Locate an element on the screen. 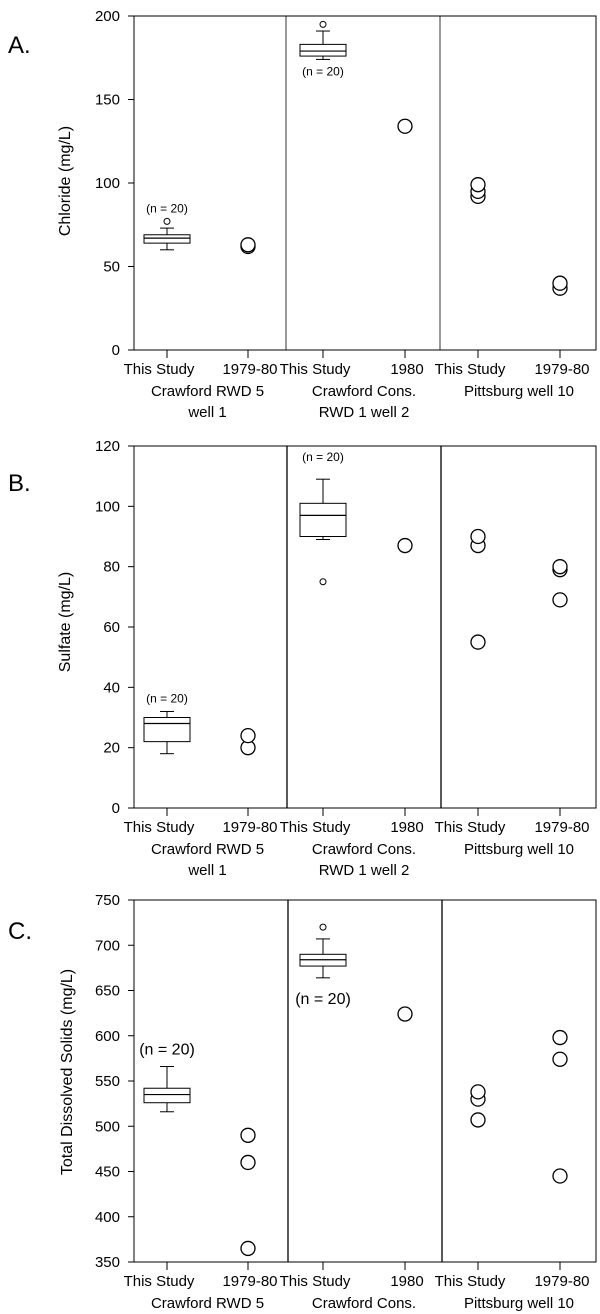 Image resolution: width=600 pixels, height=1314 pixels. y-tick-label: 650 is located at coordinates (107, 991).